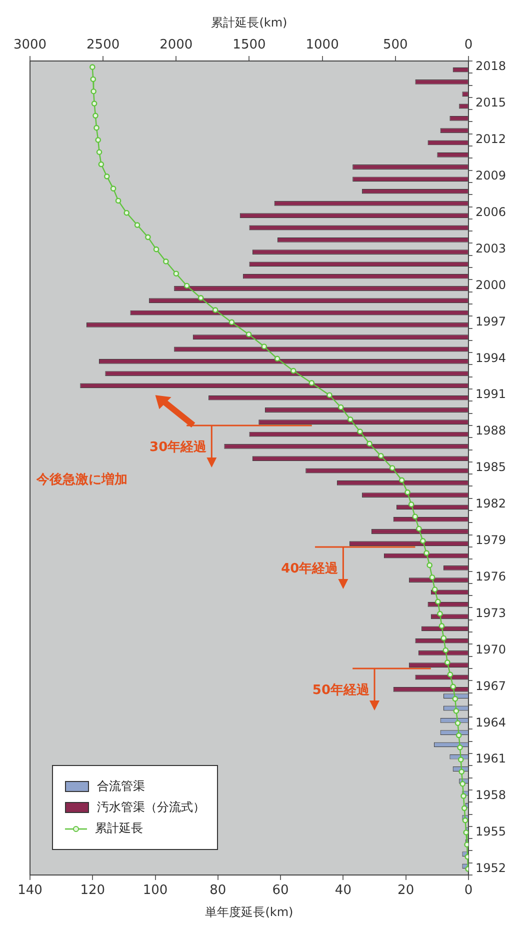 The width and height of the screenshot is (527, 946). Describe the element at coordinates (119, 828) in the screenshot. I see `legend-label: 累計延長` at that location.